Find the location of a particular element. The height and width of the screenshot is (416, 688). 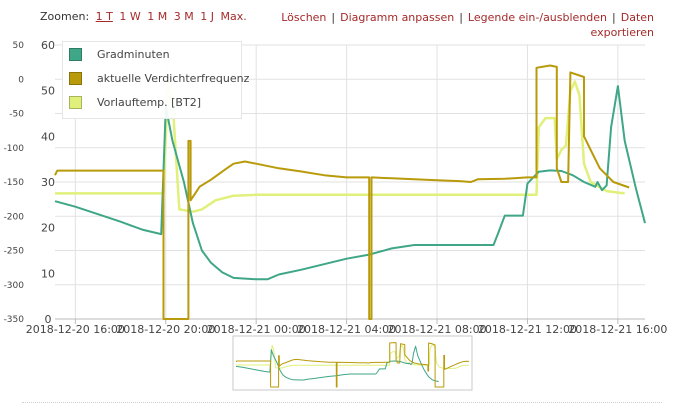

zoom-1-year: 1 J is located at coordinates (207, 16).